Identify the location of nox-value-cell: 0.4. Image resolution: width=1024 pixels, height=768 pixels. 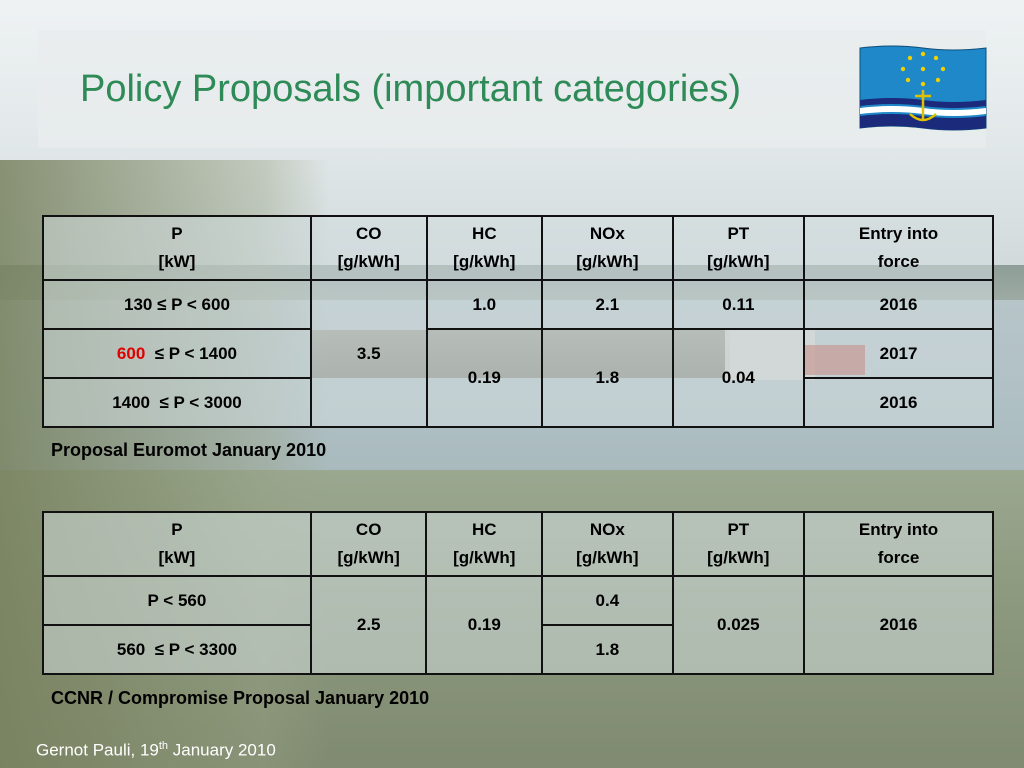
(607, 600).